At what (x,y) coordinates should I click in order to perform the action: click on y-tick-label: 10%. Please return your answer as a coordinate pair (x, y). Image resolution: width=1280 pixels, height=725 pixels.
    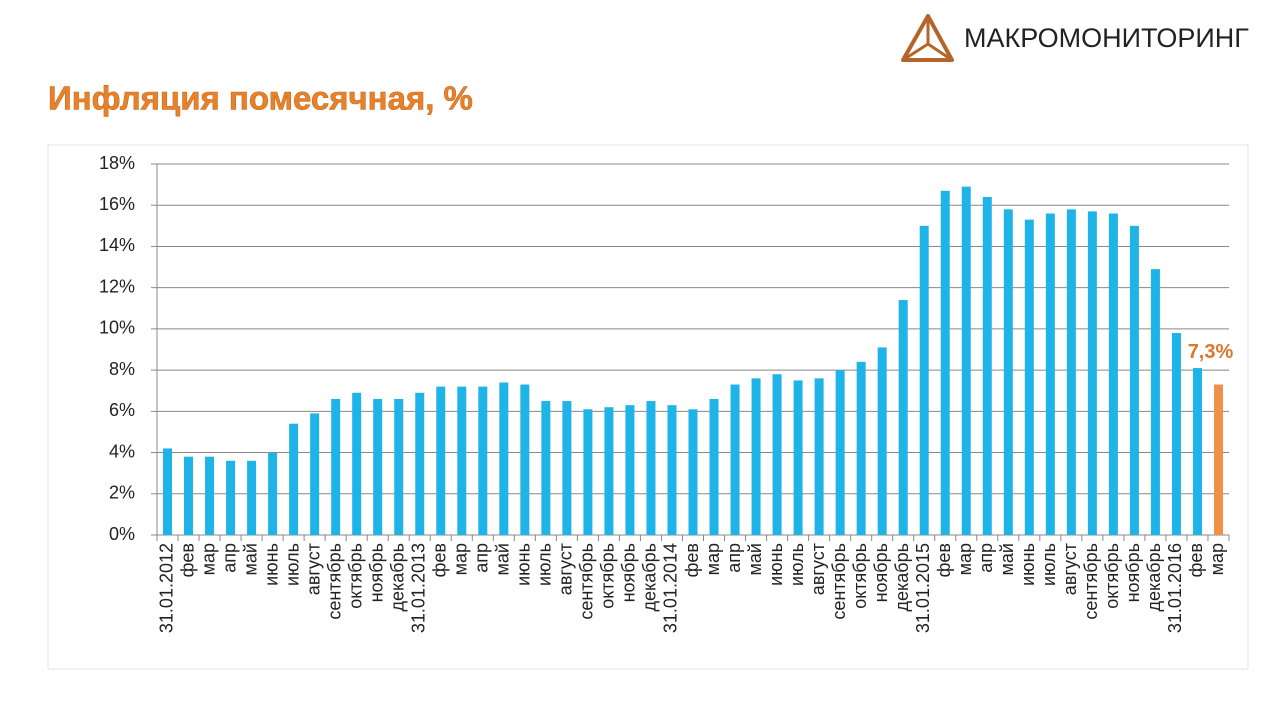
    Looking at the image, I should click on (117, 328).